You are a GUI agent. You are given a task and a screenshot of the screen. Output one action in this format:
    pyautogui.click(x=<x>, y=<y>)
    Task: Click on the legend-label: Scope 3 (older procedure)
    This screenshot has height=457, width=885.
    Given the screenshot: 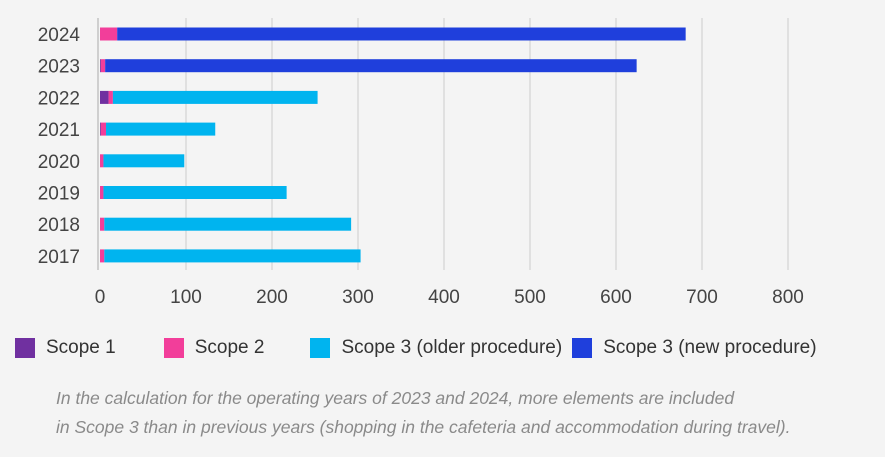 What is the action you would take?
    pyautogui.click(x=452, y=347)
    